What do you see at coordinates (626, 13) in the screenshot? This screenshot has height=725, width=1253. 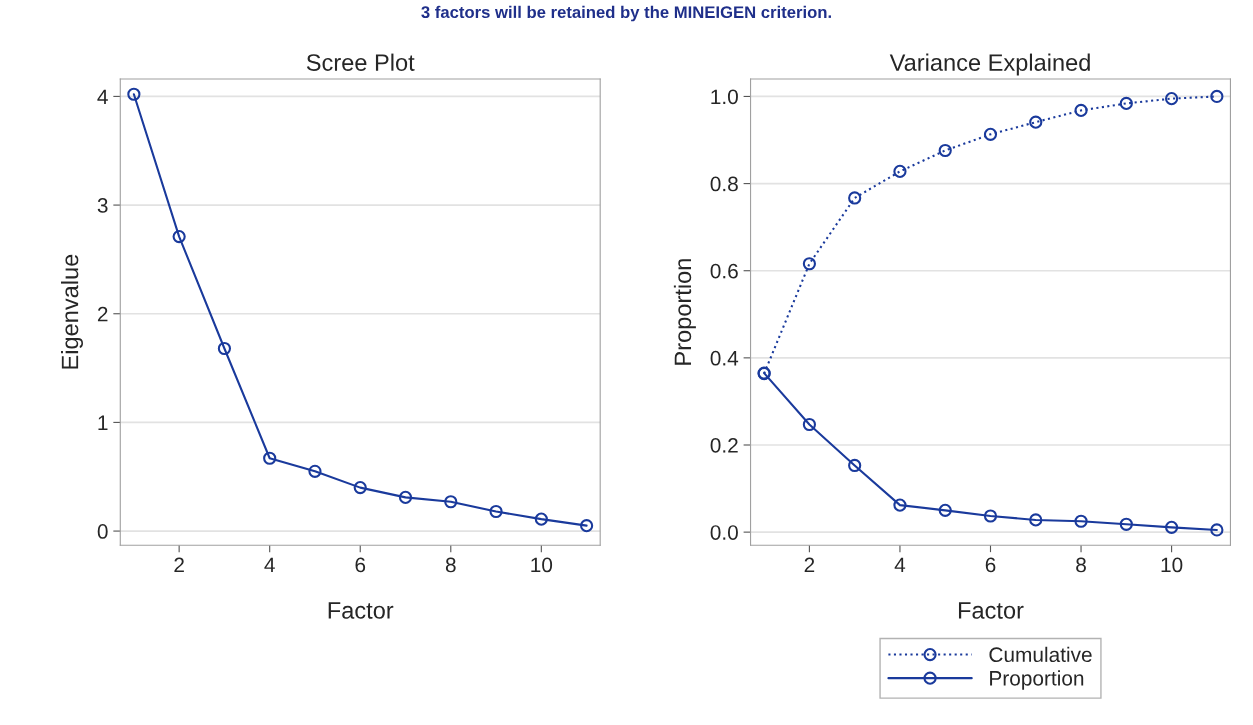 I see `text: 3 factors will be retained by the MINEIGEN criterion.` at bounding box center [626, 13].